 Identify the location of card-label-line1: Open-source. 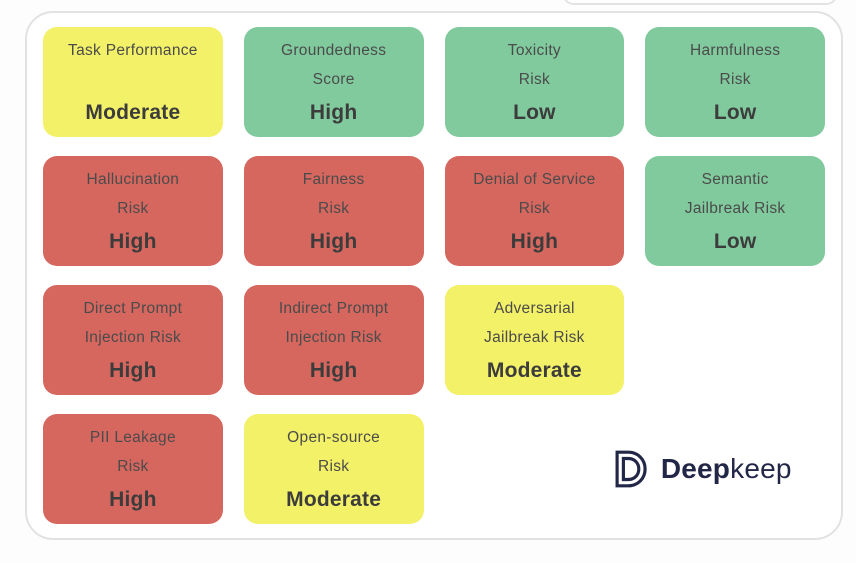
(334, 437).